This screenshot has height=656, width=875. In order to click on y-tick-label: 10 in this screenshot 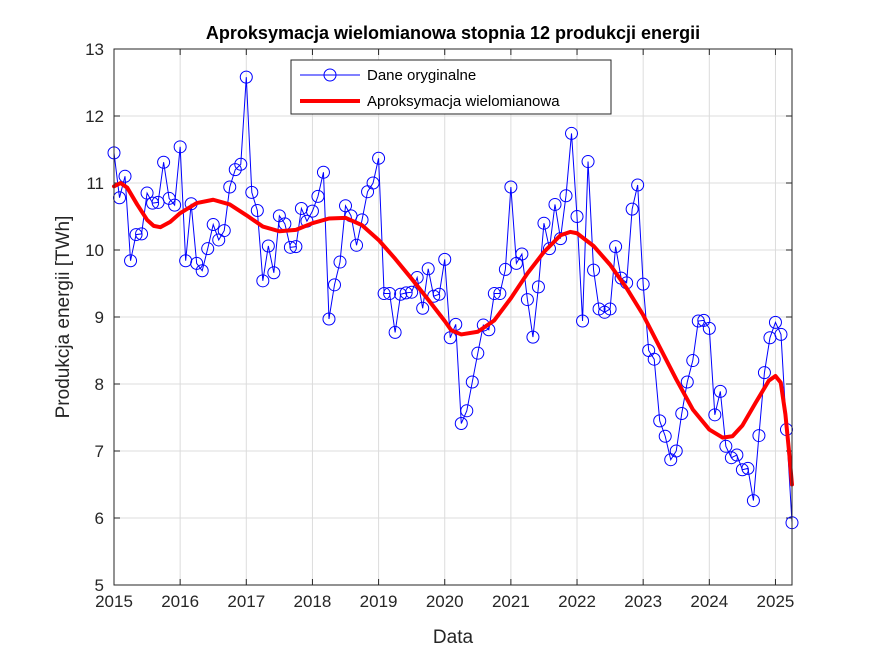, I will do `click(94, 250)`.